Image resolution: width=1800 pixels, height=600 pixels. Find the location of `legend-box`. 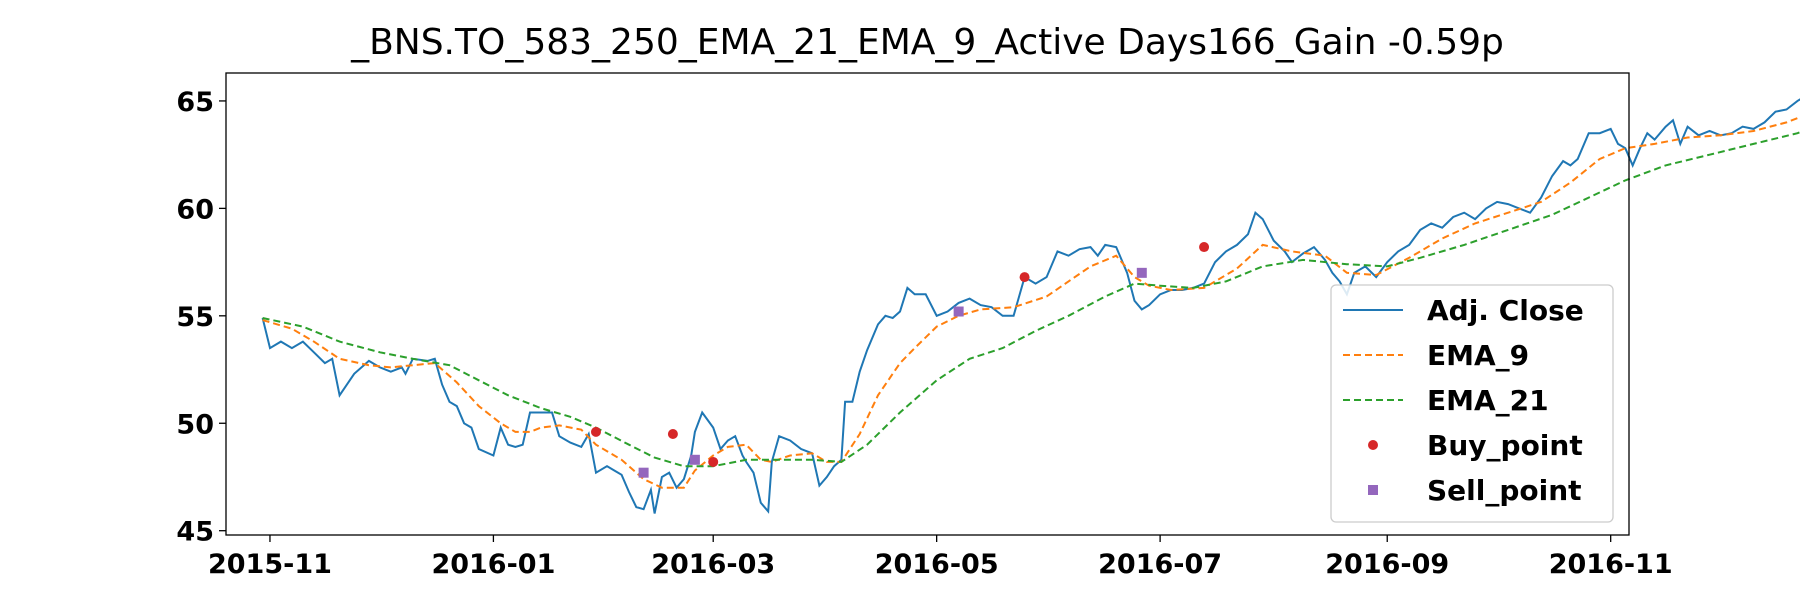

legend-box is located at coordinates (1472, 403).